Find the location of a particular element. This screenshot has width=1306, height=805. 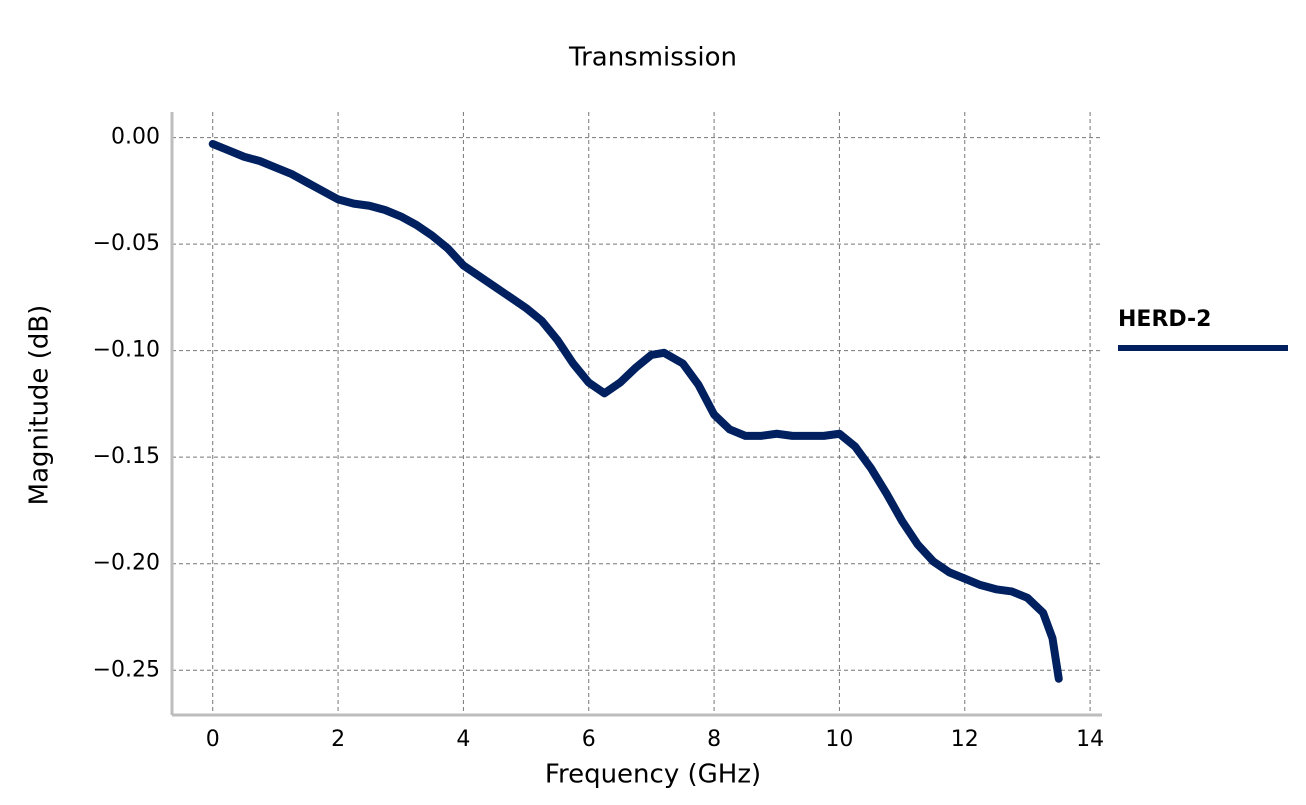

x-tick-label: 10 is located at coordinates (839, 739).